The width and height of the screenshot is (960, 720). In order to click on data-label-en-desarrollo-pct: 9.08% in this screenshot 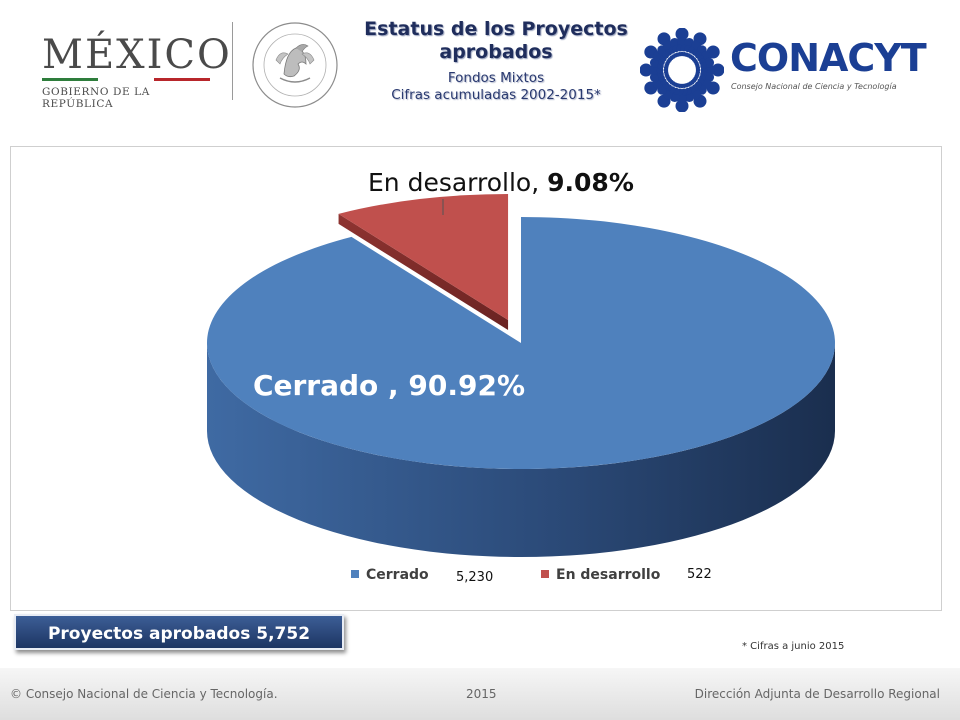, I will do `click(590, 182)`.